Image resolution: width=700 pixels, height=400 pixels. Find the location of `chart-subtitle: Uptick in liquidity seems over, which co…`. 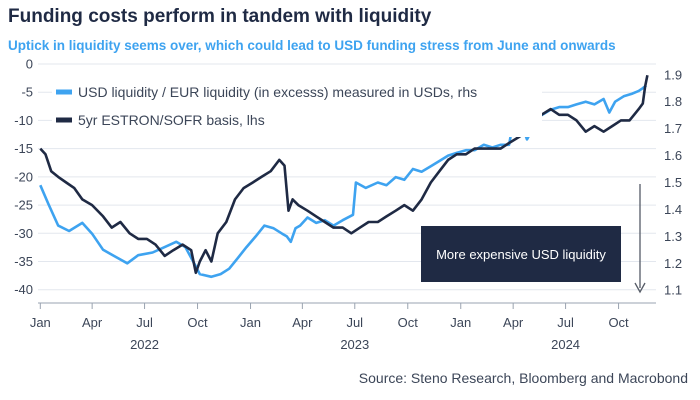

chart-subtitle: Uptick in liquidity seems over, which co… is located at coordinates (312, 45).